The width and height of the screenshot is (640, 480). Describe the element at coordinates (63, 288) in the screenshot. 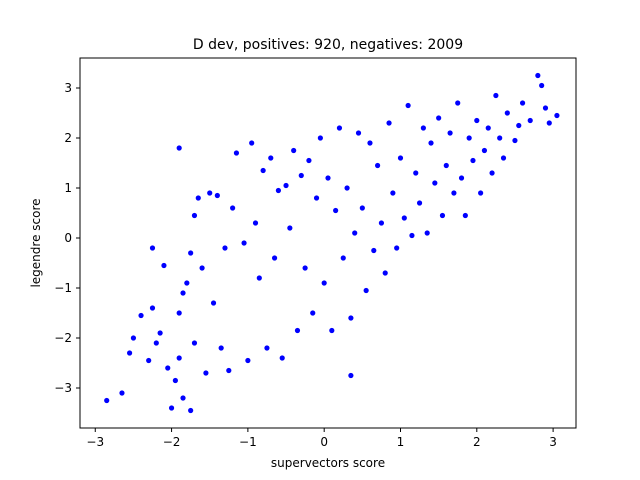

I see `y-tick-label: −1` at that location.